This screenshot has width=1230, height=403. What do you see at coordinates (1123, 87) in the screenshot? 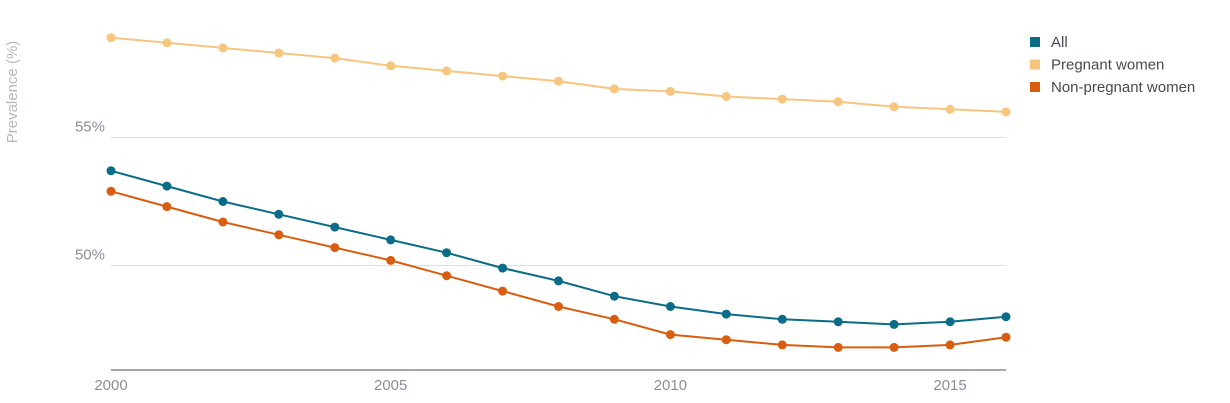
I see `legend-label: Non-pregnant women` at bounding box center [1123, 87].